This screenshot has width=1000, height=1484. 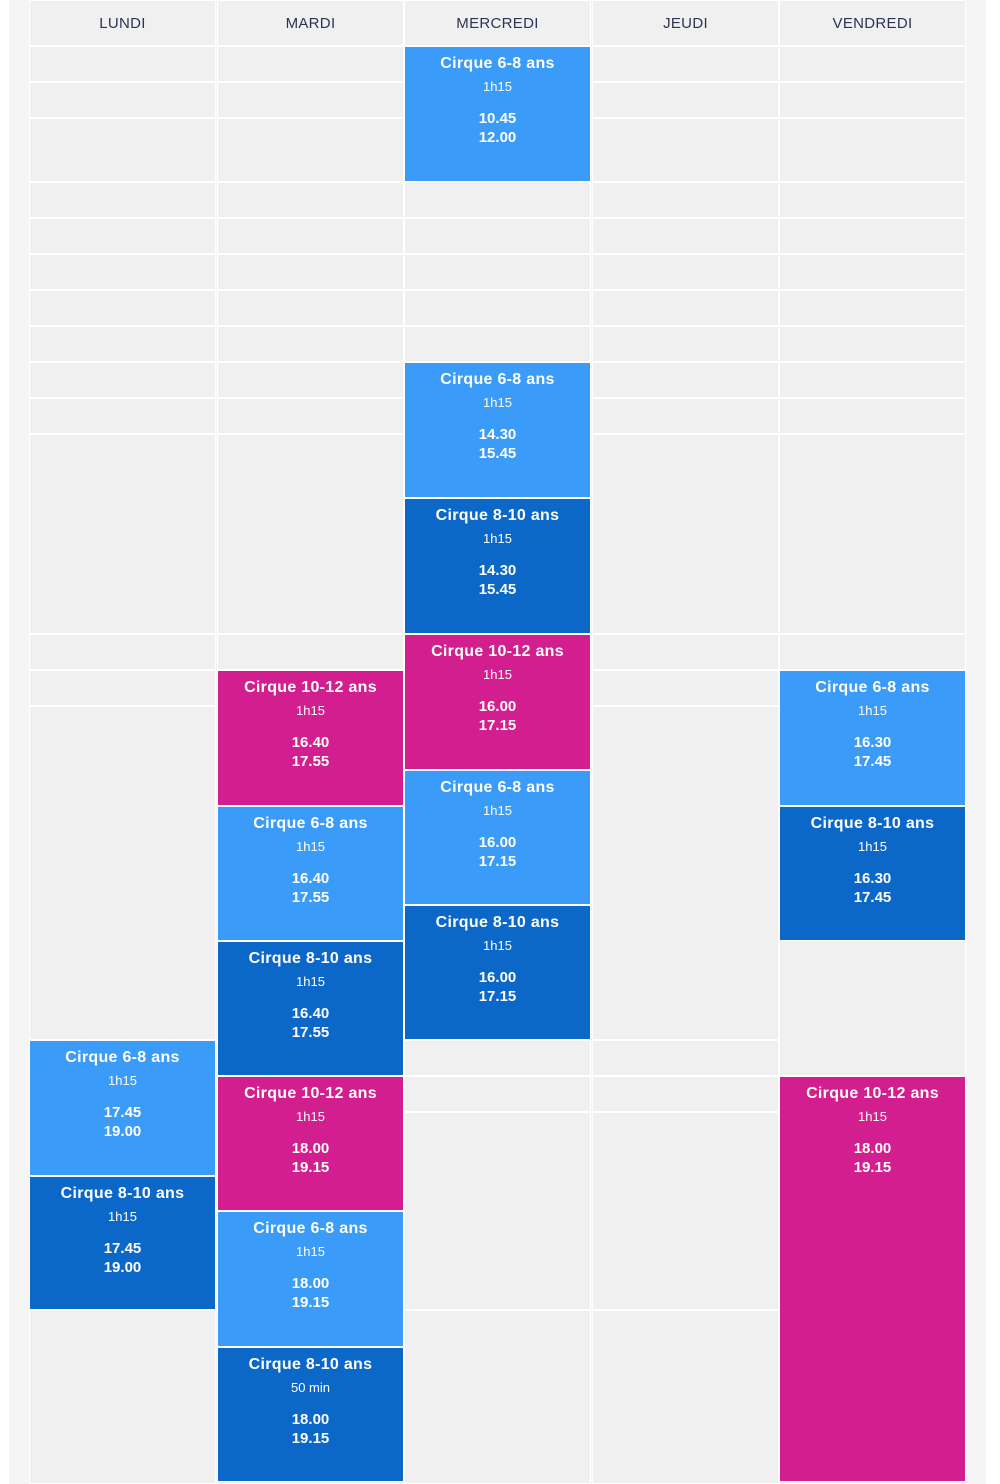 I want to click on class-event-block: Cirque 8-10 ans 1h15 16.40 17.55, so click(x=310, y=1008).